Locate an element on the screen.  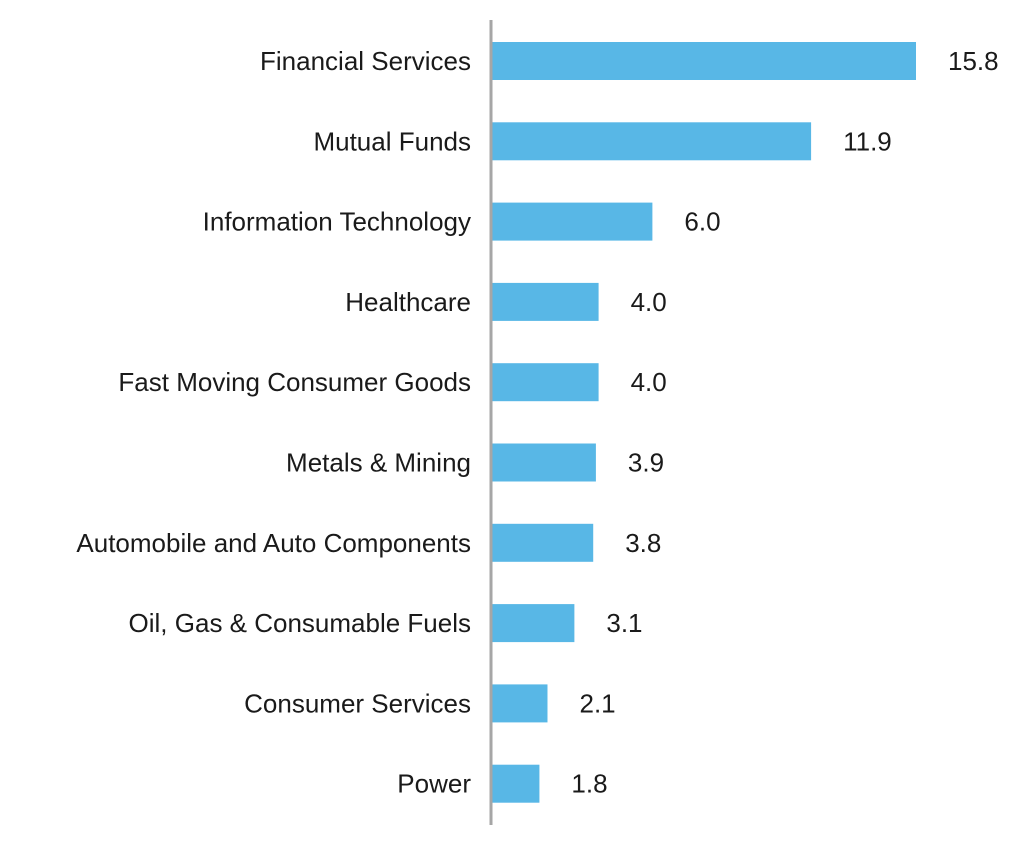
category-label: Power is located at coordinates (434, 784).